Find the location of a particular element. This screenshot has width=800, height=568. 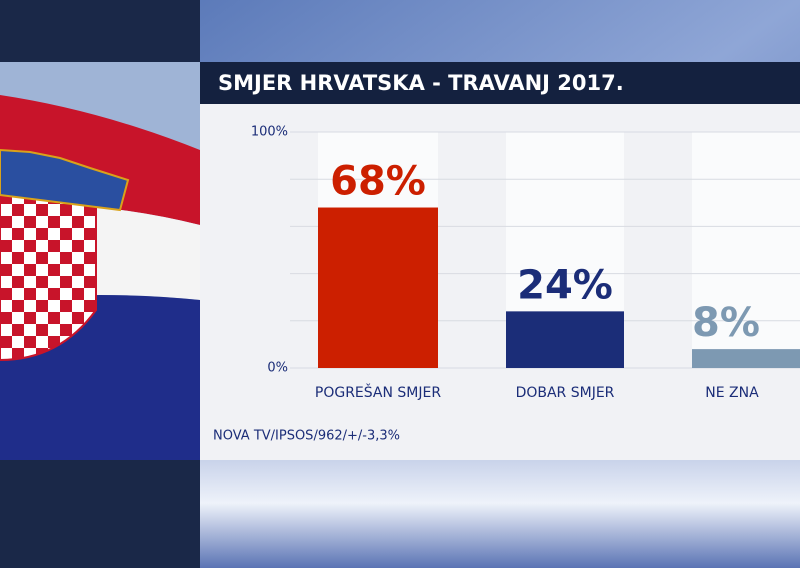

title-bar is located at coordinates (500, 83).